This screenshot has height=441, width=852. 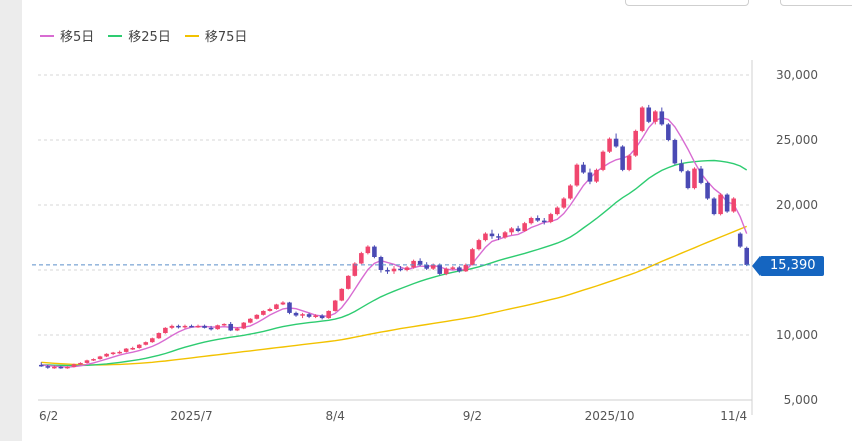 I want to click on legend-item-ma75: 移75日, so click(x=216, y=35).